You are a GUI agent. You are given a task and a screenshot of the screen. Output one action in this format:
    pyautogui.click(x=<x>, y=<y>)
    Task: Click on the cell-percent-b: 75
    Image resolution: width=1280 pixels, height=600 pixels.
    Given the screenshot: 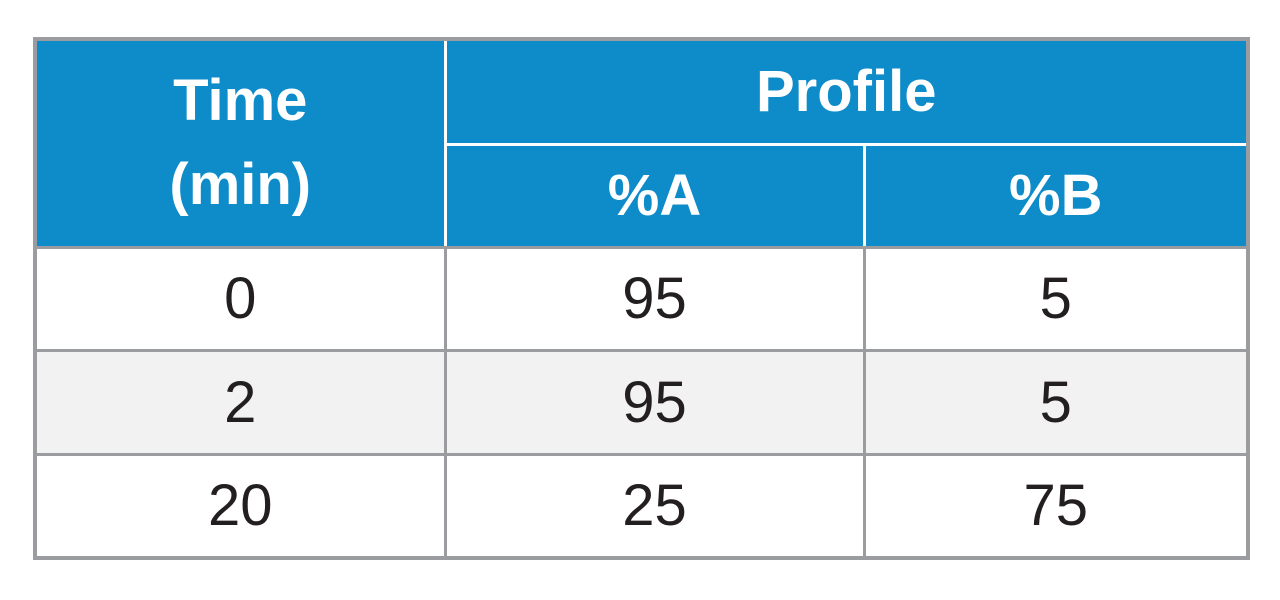 What is the action you would take?
    pyautogui.click(x=1056, y=506)
    